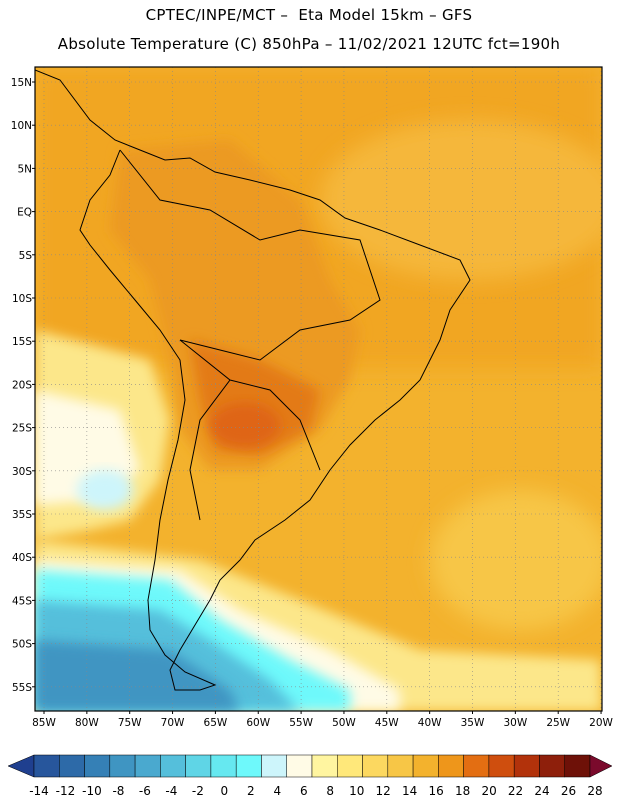 The image size is (618, 800). I want to click on lon-label: 75W, so click(130, 723).